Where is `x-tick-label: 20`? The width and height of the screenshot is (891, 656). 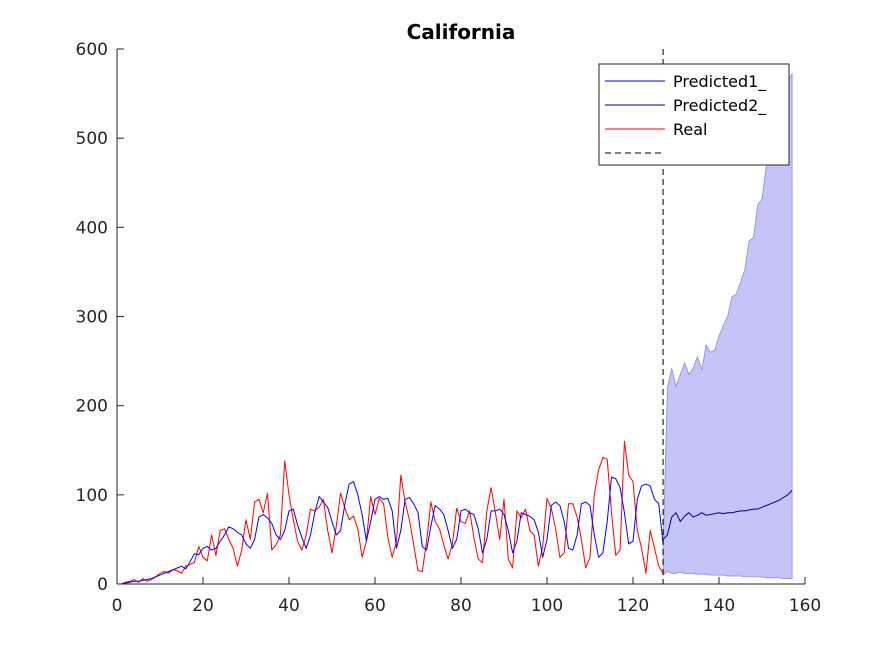
x-tick-label: 20 is located at coordinates (203, 606).